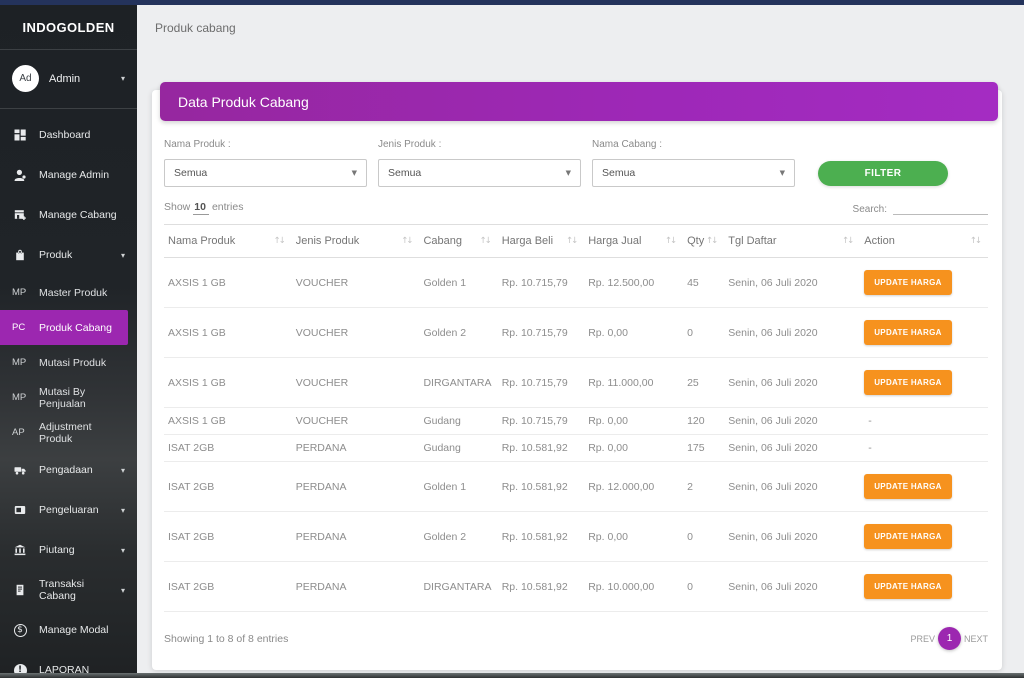 The height and width of the screenshot is (678, 1024). Describe the element at coordinates (541, 241) in the screenshot. I see `th-harga-beli: Harga Beli ↑↓` at that location.